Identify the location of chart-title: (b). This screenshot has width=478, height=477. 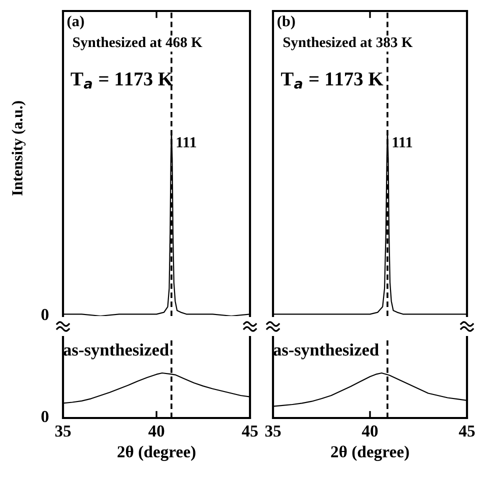
(286, 23).